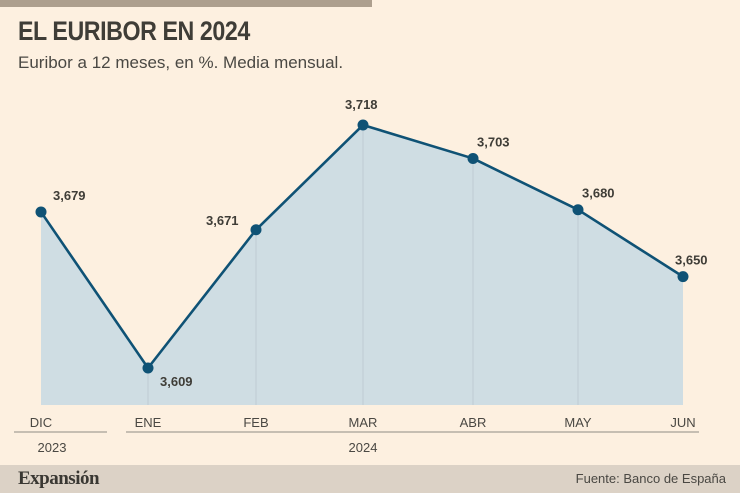 Image resolution: width=740 pixels, height=493 pixels. What do you see at coordinates (41, 422) in the screenshot?
I see `x-tick-label: DIC` at bounding box center [41, 422].